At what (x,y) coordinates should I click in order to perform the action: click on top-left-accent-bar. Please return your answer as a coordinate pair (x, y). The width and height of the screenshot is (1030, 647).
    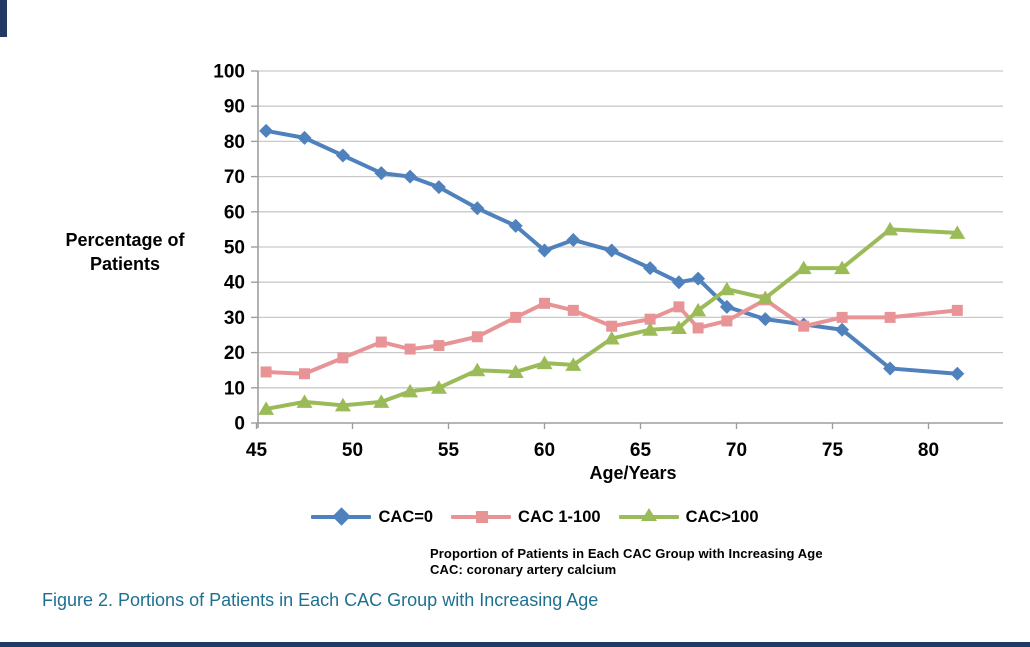
    Looking at the image, I should click on (3, 18).